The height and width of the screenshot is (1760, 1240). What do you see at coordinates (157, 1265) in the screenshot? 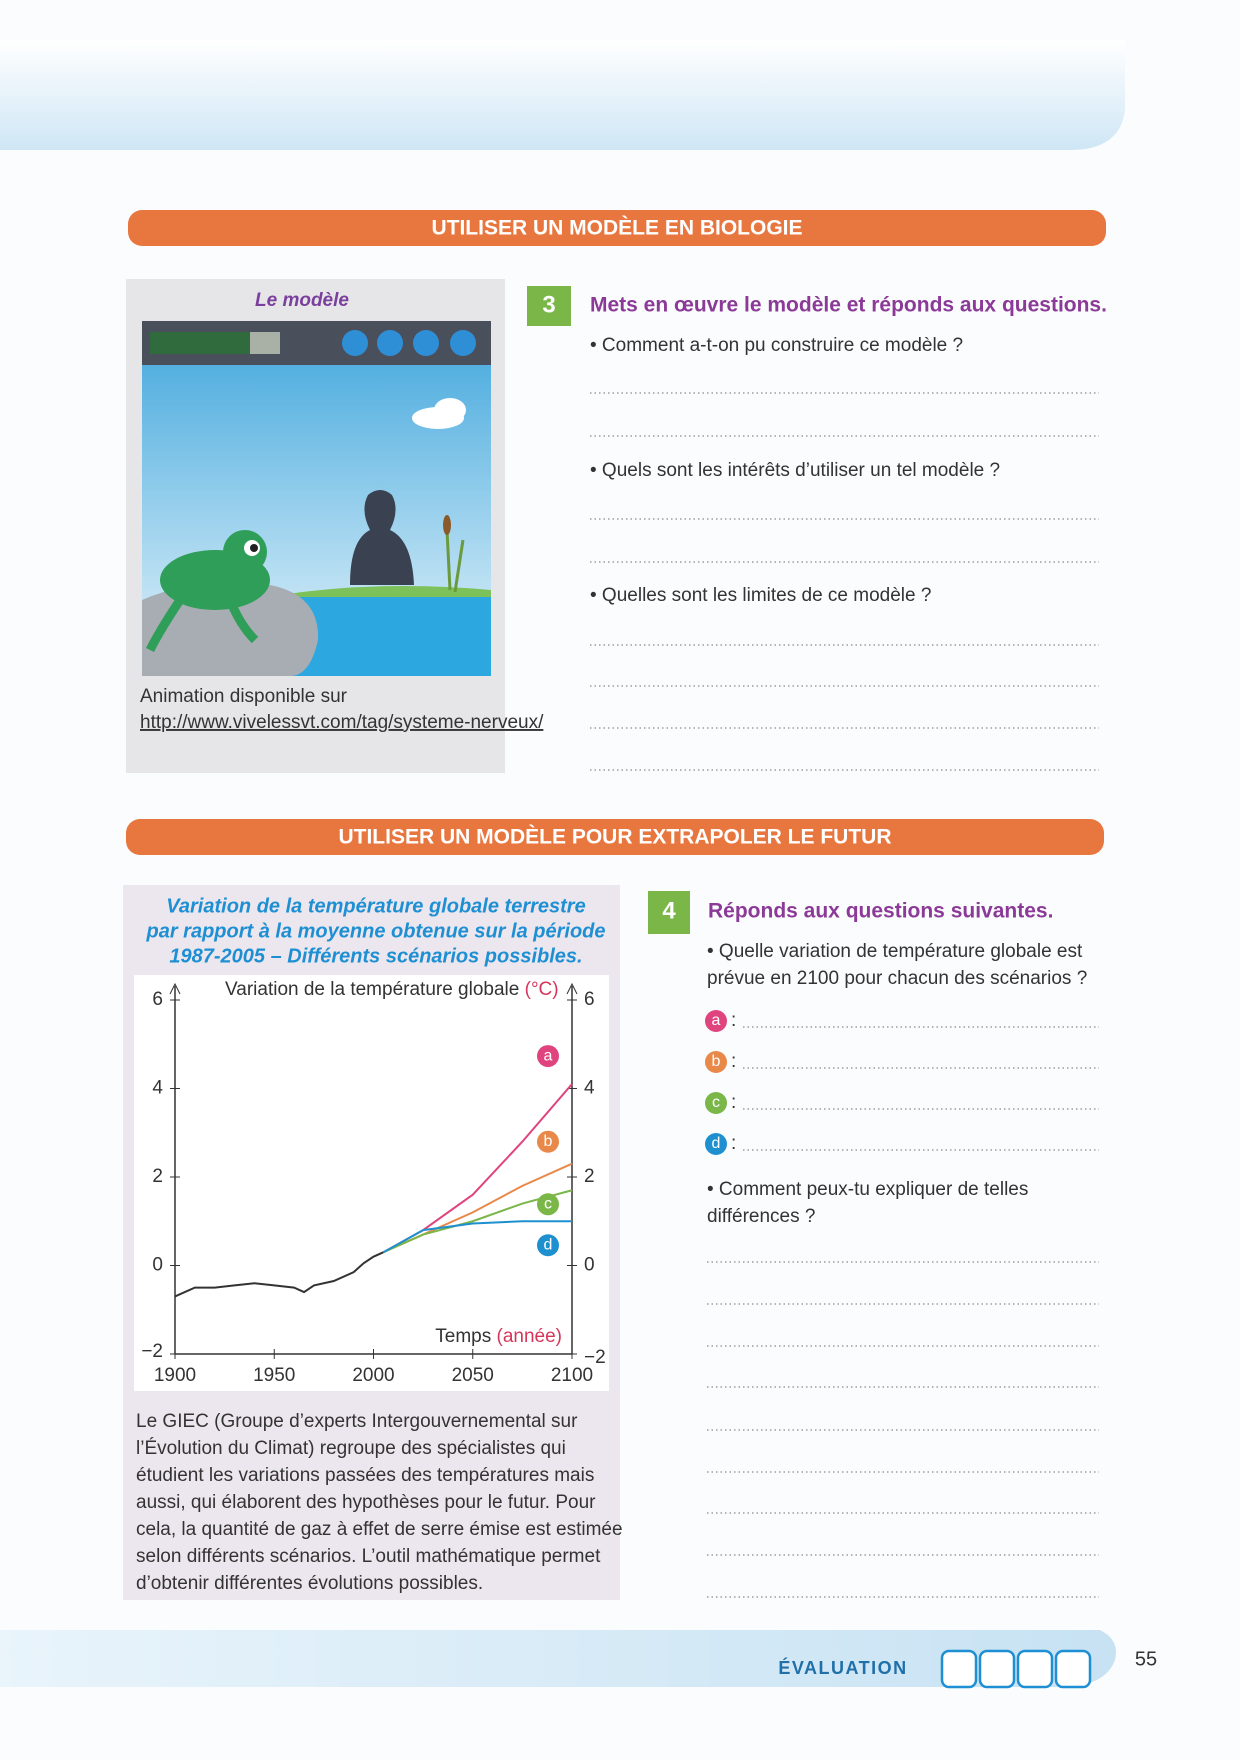
I see `y-tick-label: 0` at bounding box center [157, 1265].